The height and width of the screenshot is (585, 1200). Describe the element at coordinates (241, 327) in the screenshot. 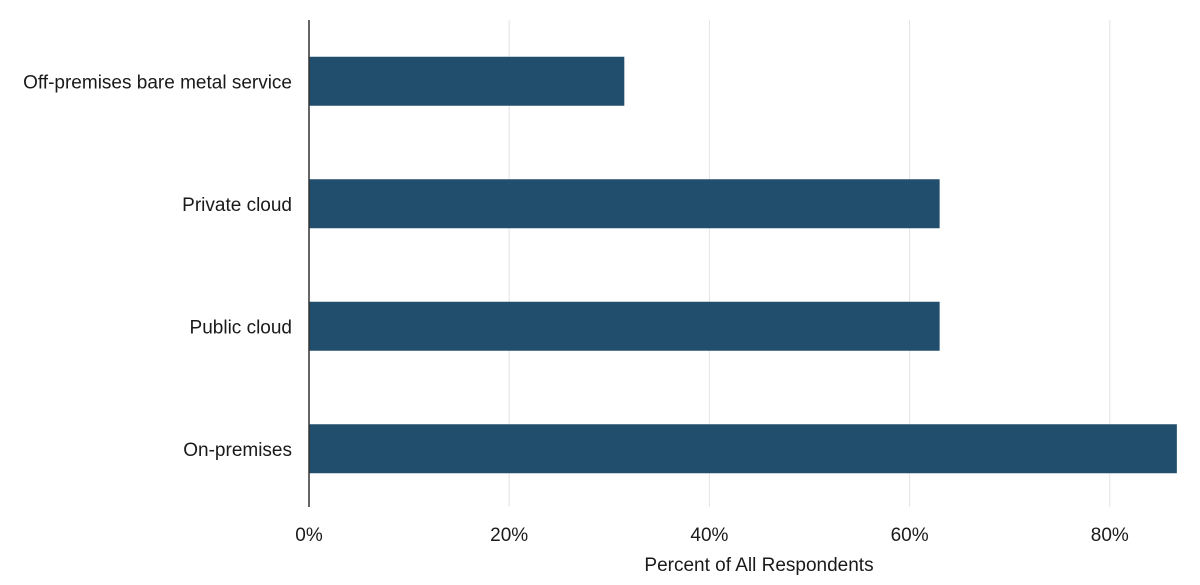

I see `category-label: Public cloud` at that location.